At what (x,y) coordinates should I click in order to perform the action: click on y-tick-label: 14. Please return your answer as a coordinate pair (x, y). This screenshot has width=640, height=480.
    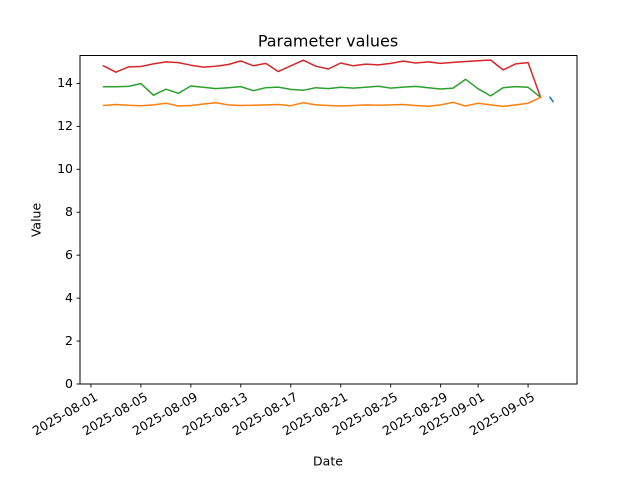
    Looking at the image, I should click on (65, 83).